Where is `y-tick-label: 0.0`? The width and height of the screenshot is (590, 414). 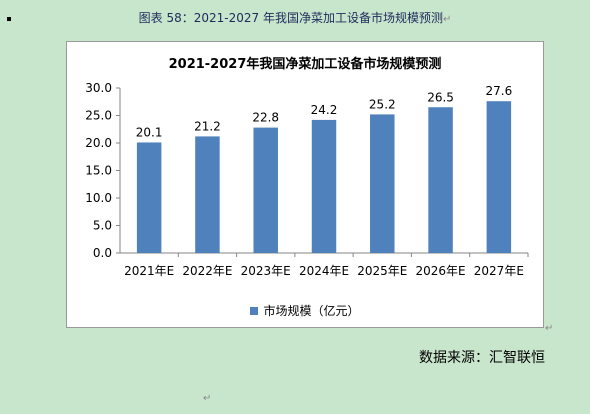 y-tick-label: 0.0 is located at coordinates (102, 253).